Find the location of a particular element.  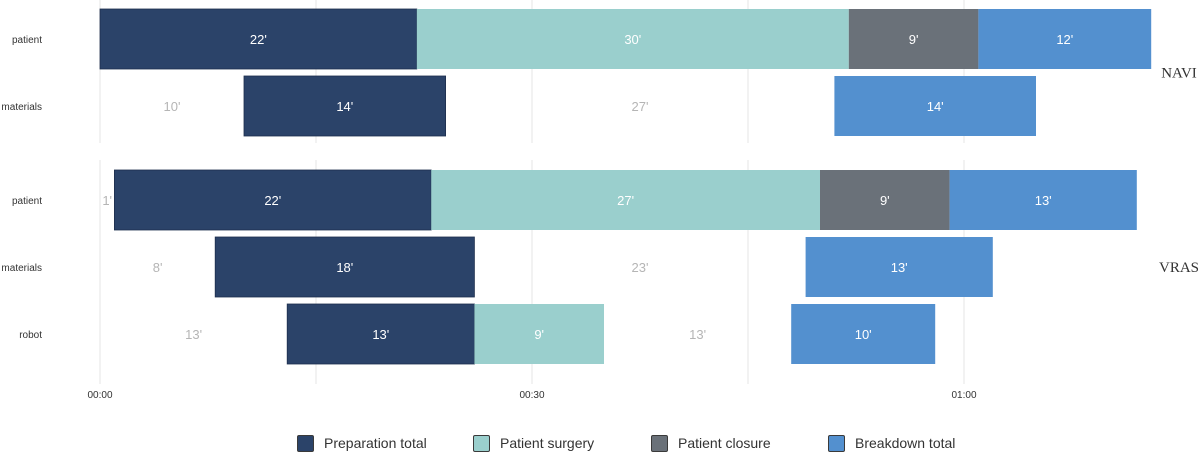

segment-label: 1' is located at coordinates (107, 200).